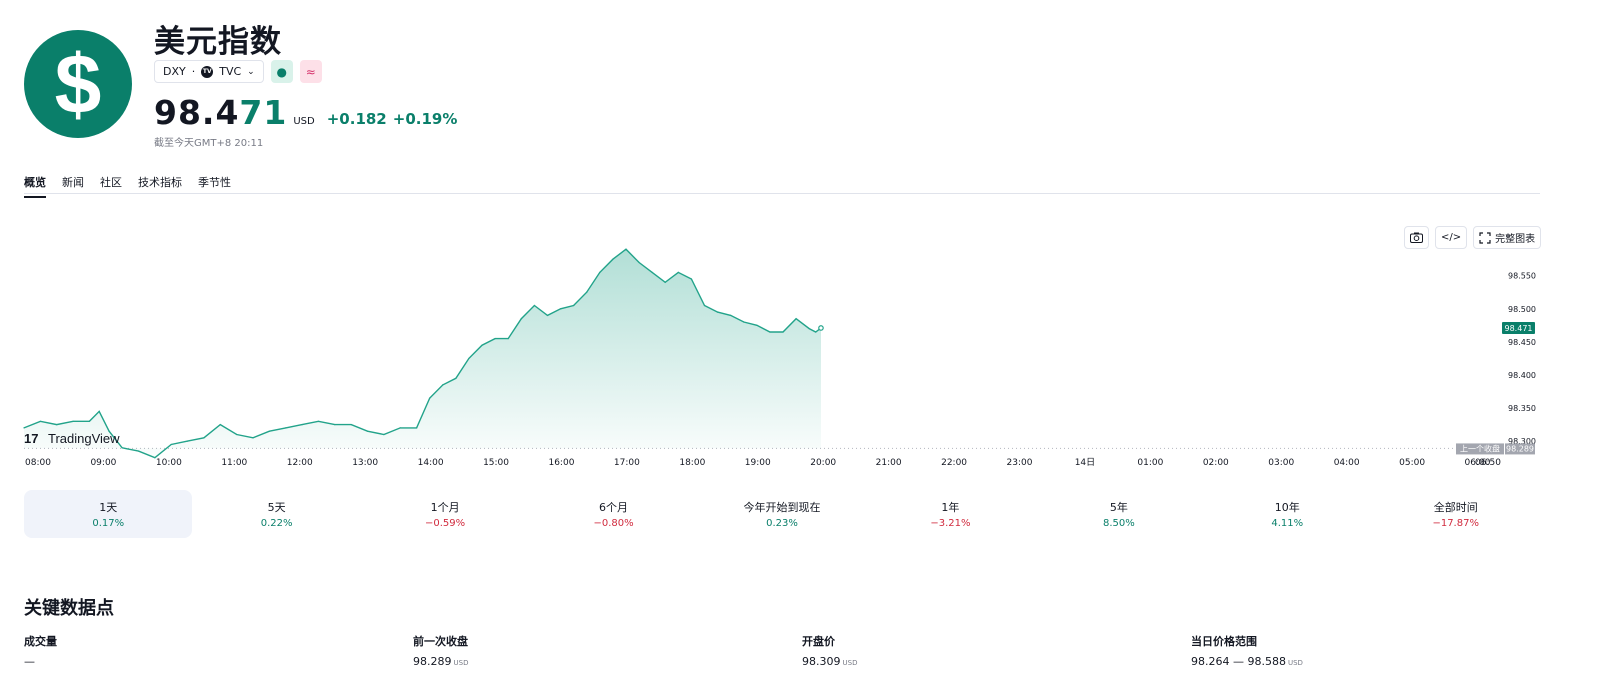 This screenshot has height=696, width=1610. I want to click on prev-close-tag, so click(1480, 449).